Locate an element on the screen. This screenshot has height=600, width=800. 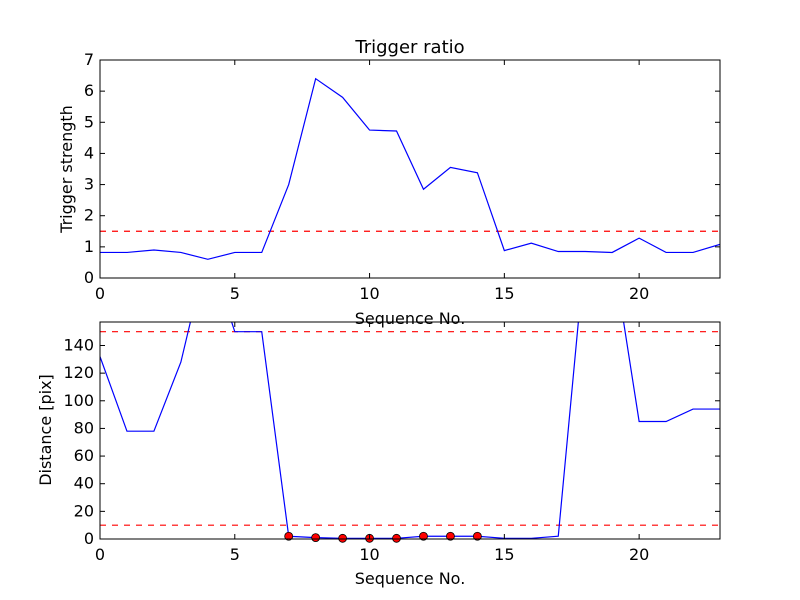
y-tick-label: 1 is located at coordinates (89, 246).